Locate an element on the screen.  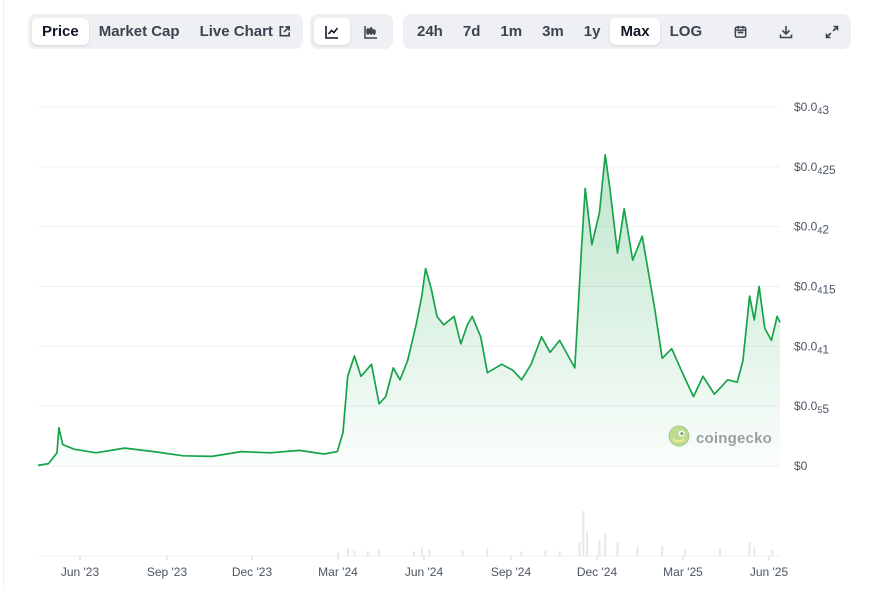
range-7d-label: 7d is located at coordinates (471, 31).